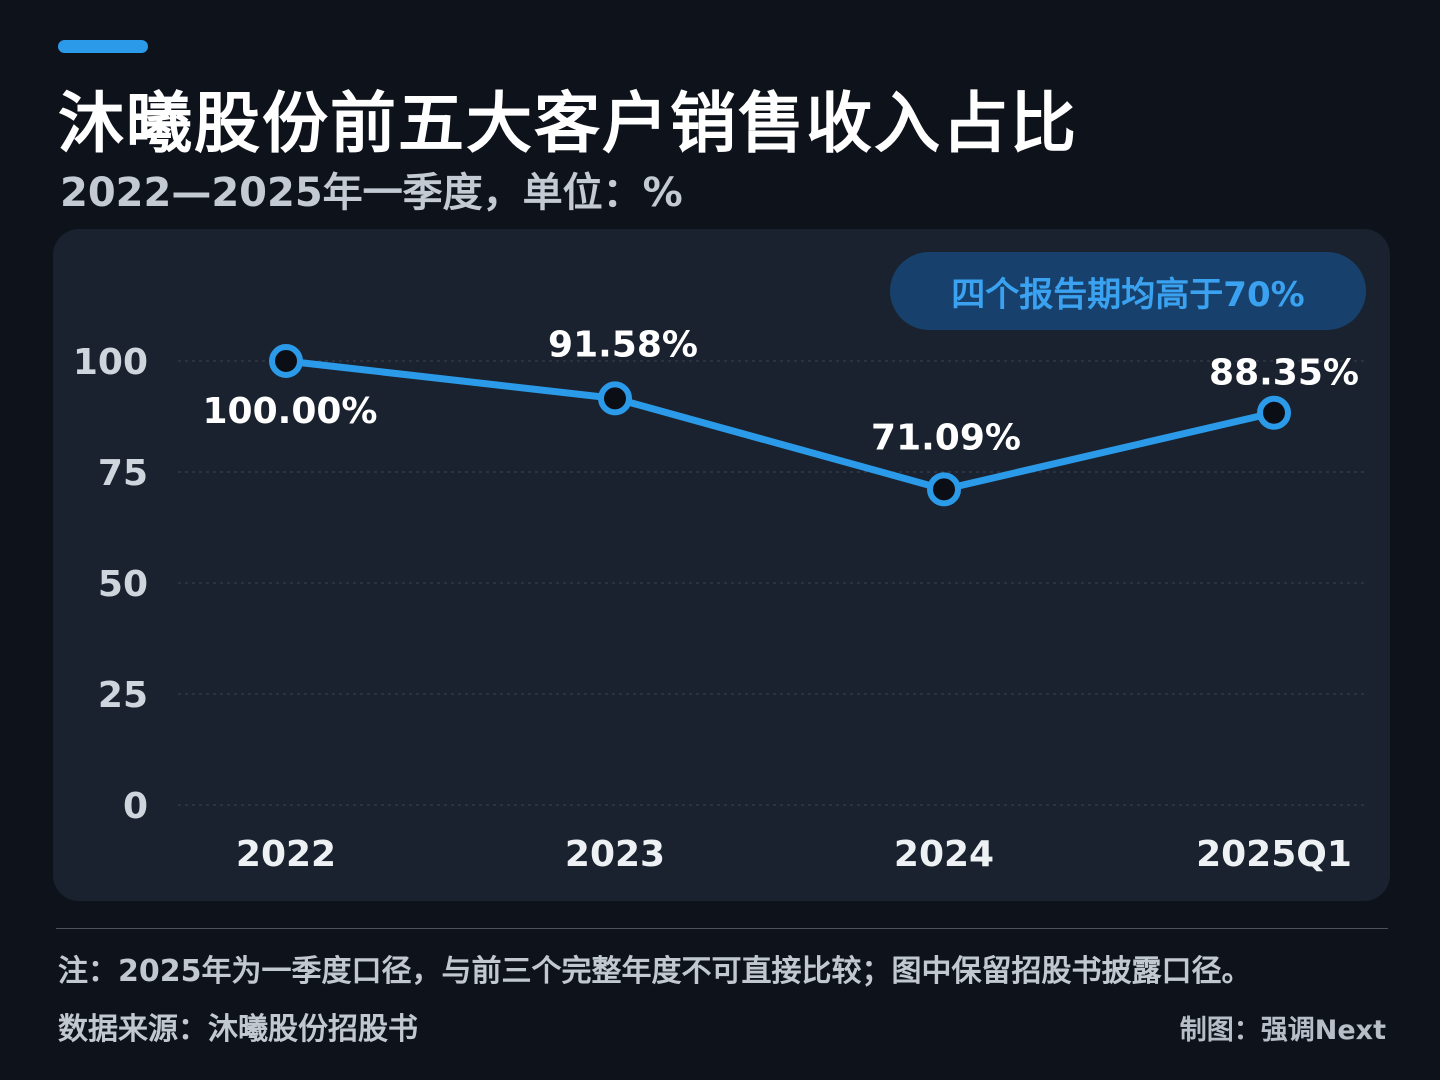 This screenshot has width=1440, height=1080. I want to click on x-tick-label: 2025Q1, so click(1274, 854).